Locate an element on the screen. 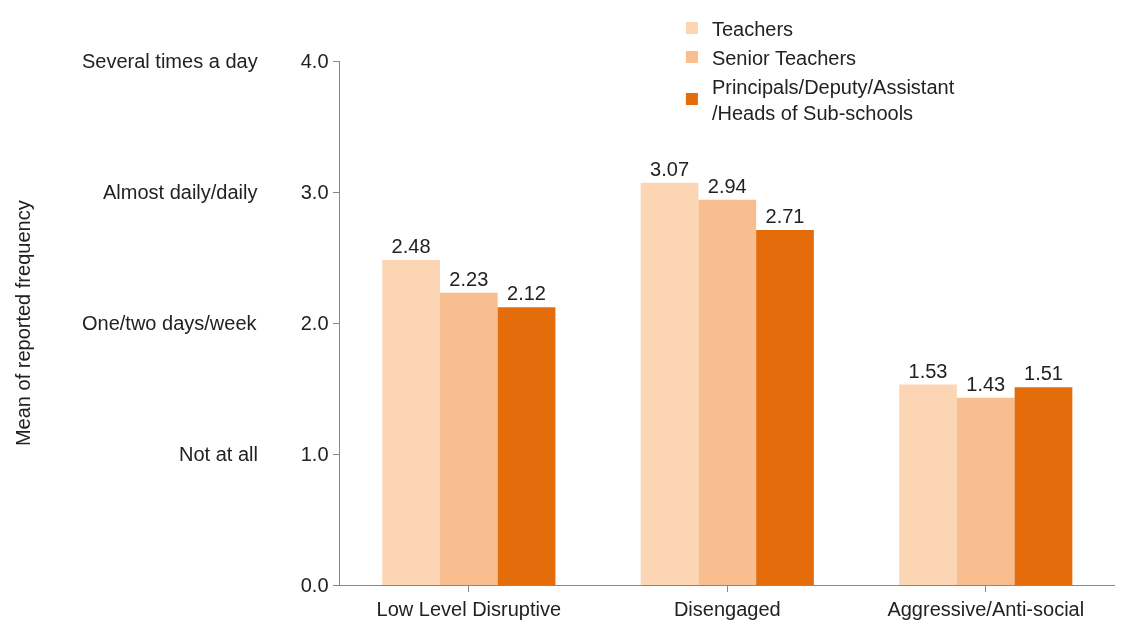 Image resolution: width=1124 pixels, height=635 pixels. text: Almost daily/daily is located at coordinates (180, 192).